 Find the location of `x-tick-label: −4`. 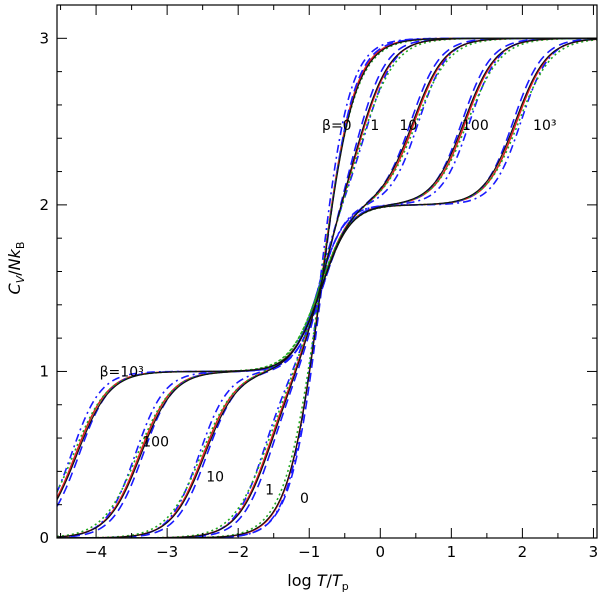

x-tick-label: −4 is located at coordinates (96, 552).